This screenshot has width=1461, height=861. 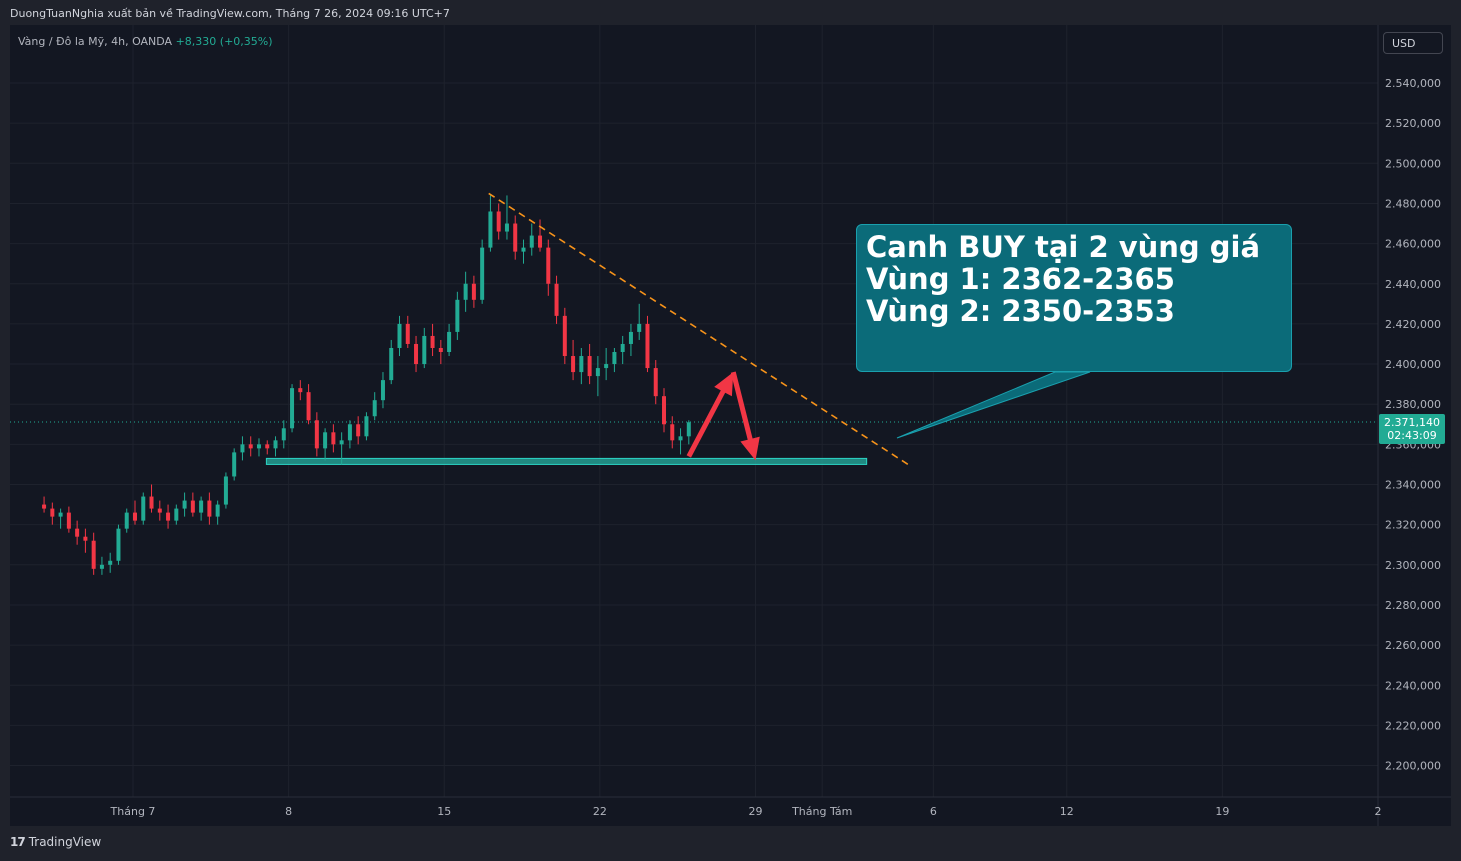 What do you see at coordinates (710, 415) in the screenshot?
I see `arrow-up` at bounding box center [710, 415].